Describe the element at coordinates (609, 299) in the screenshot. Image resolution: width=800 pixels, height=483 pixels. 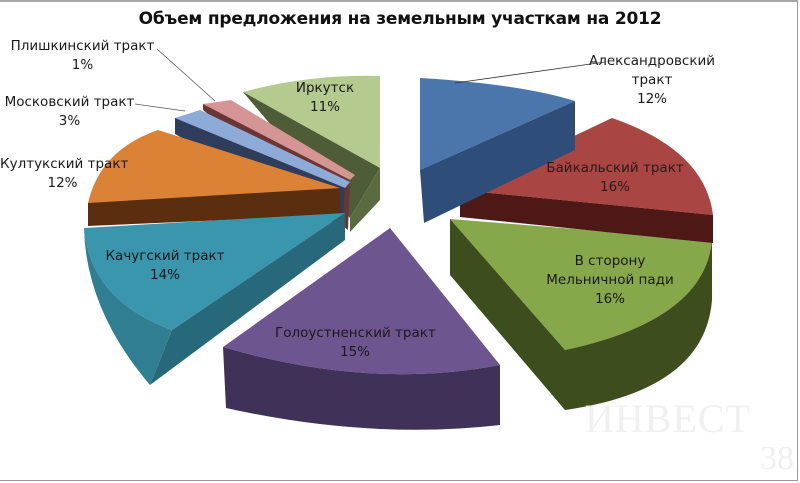
I see `label-melnichnaya-pct: 16%` at that location.